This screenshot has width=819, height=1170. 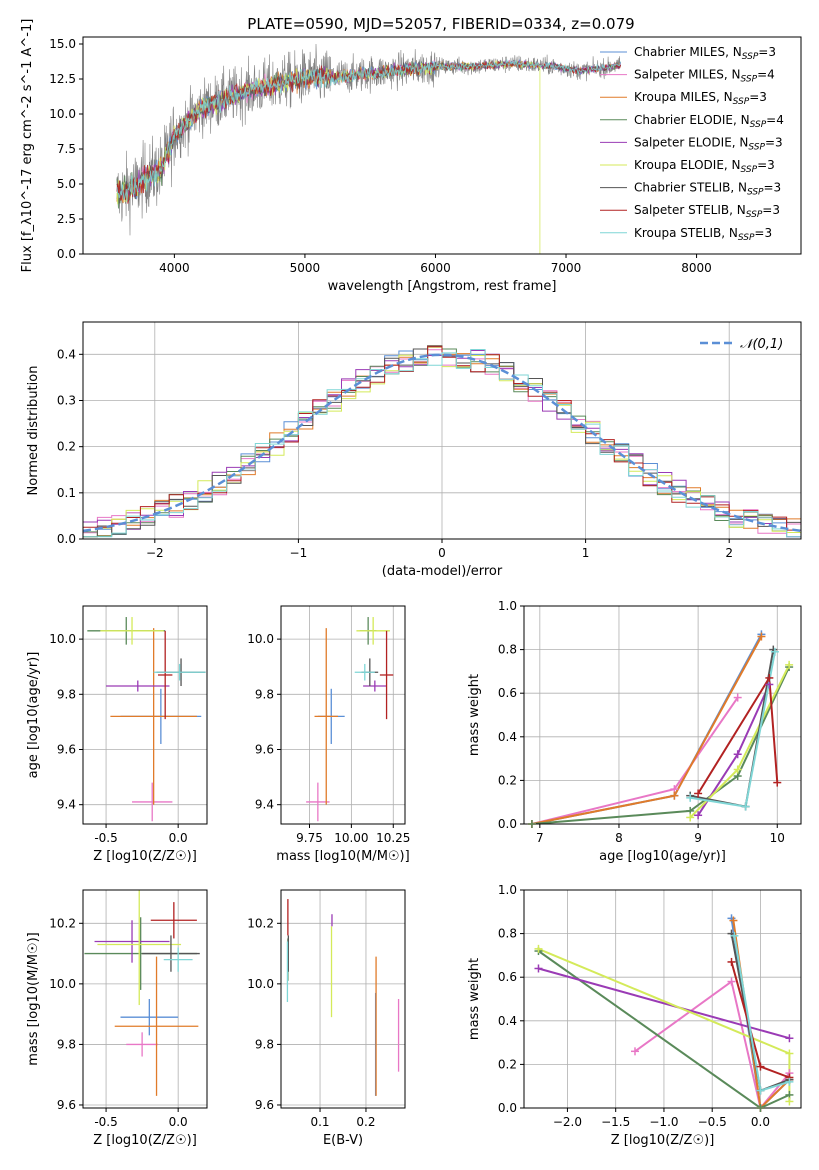 What do you see at coordinates (33, 998) in the screenshot?
I see `y-axis-label: mass [log10(M/M☉)]` at bounding box center [33, 998].